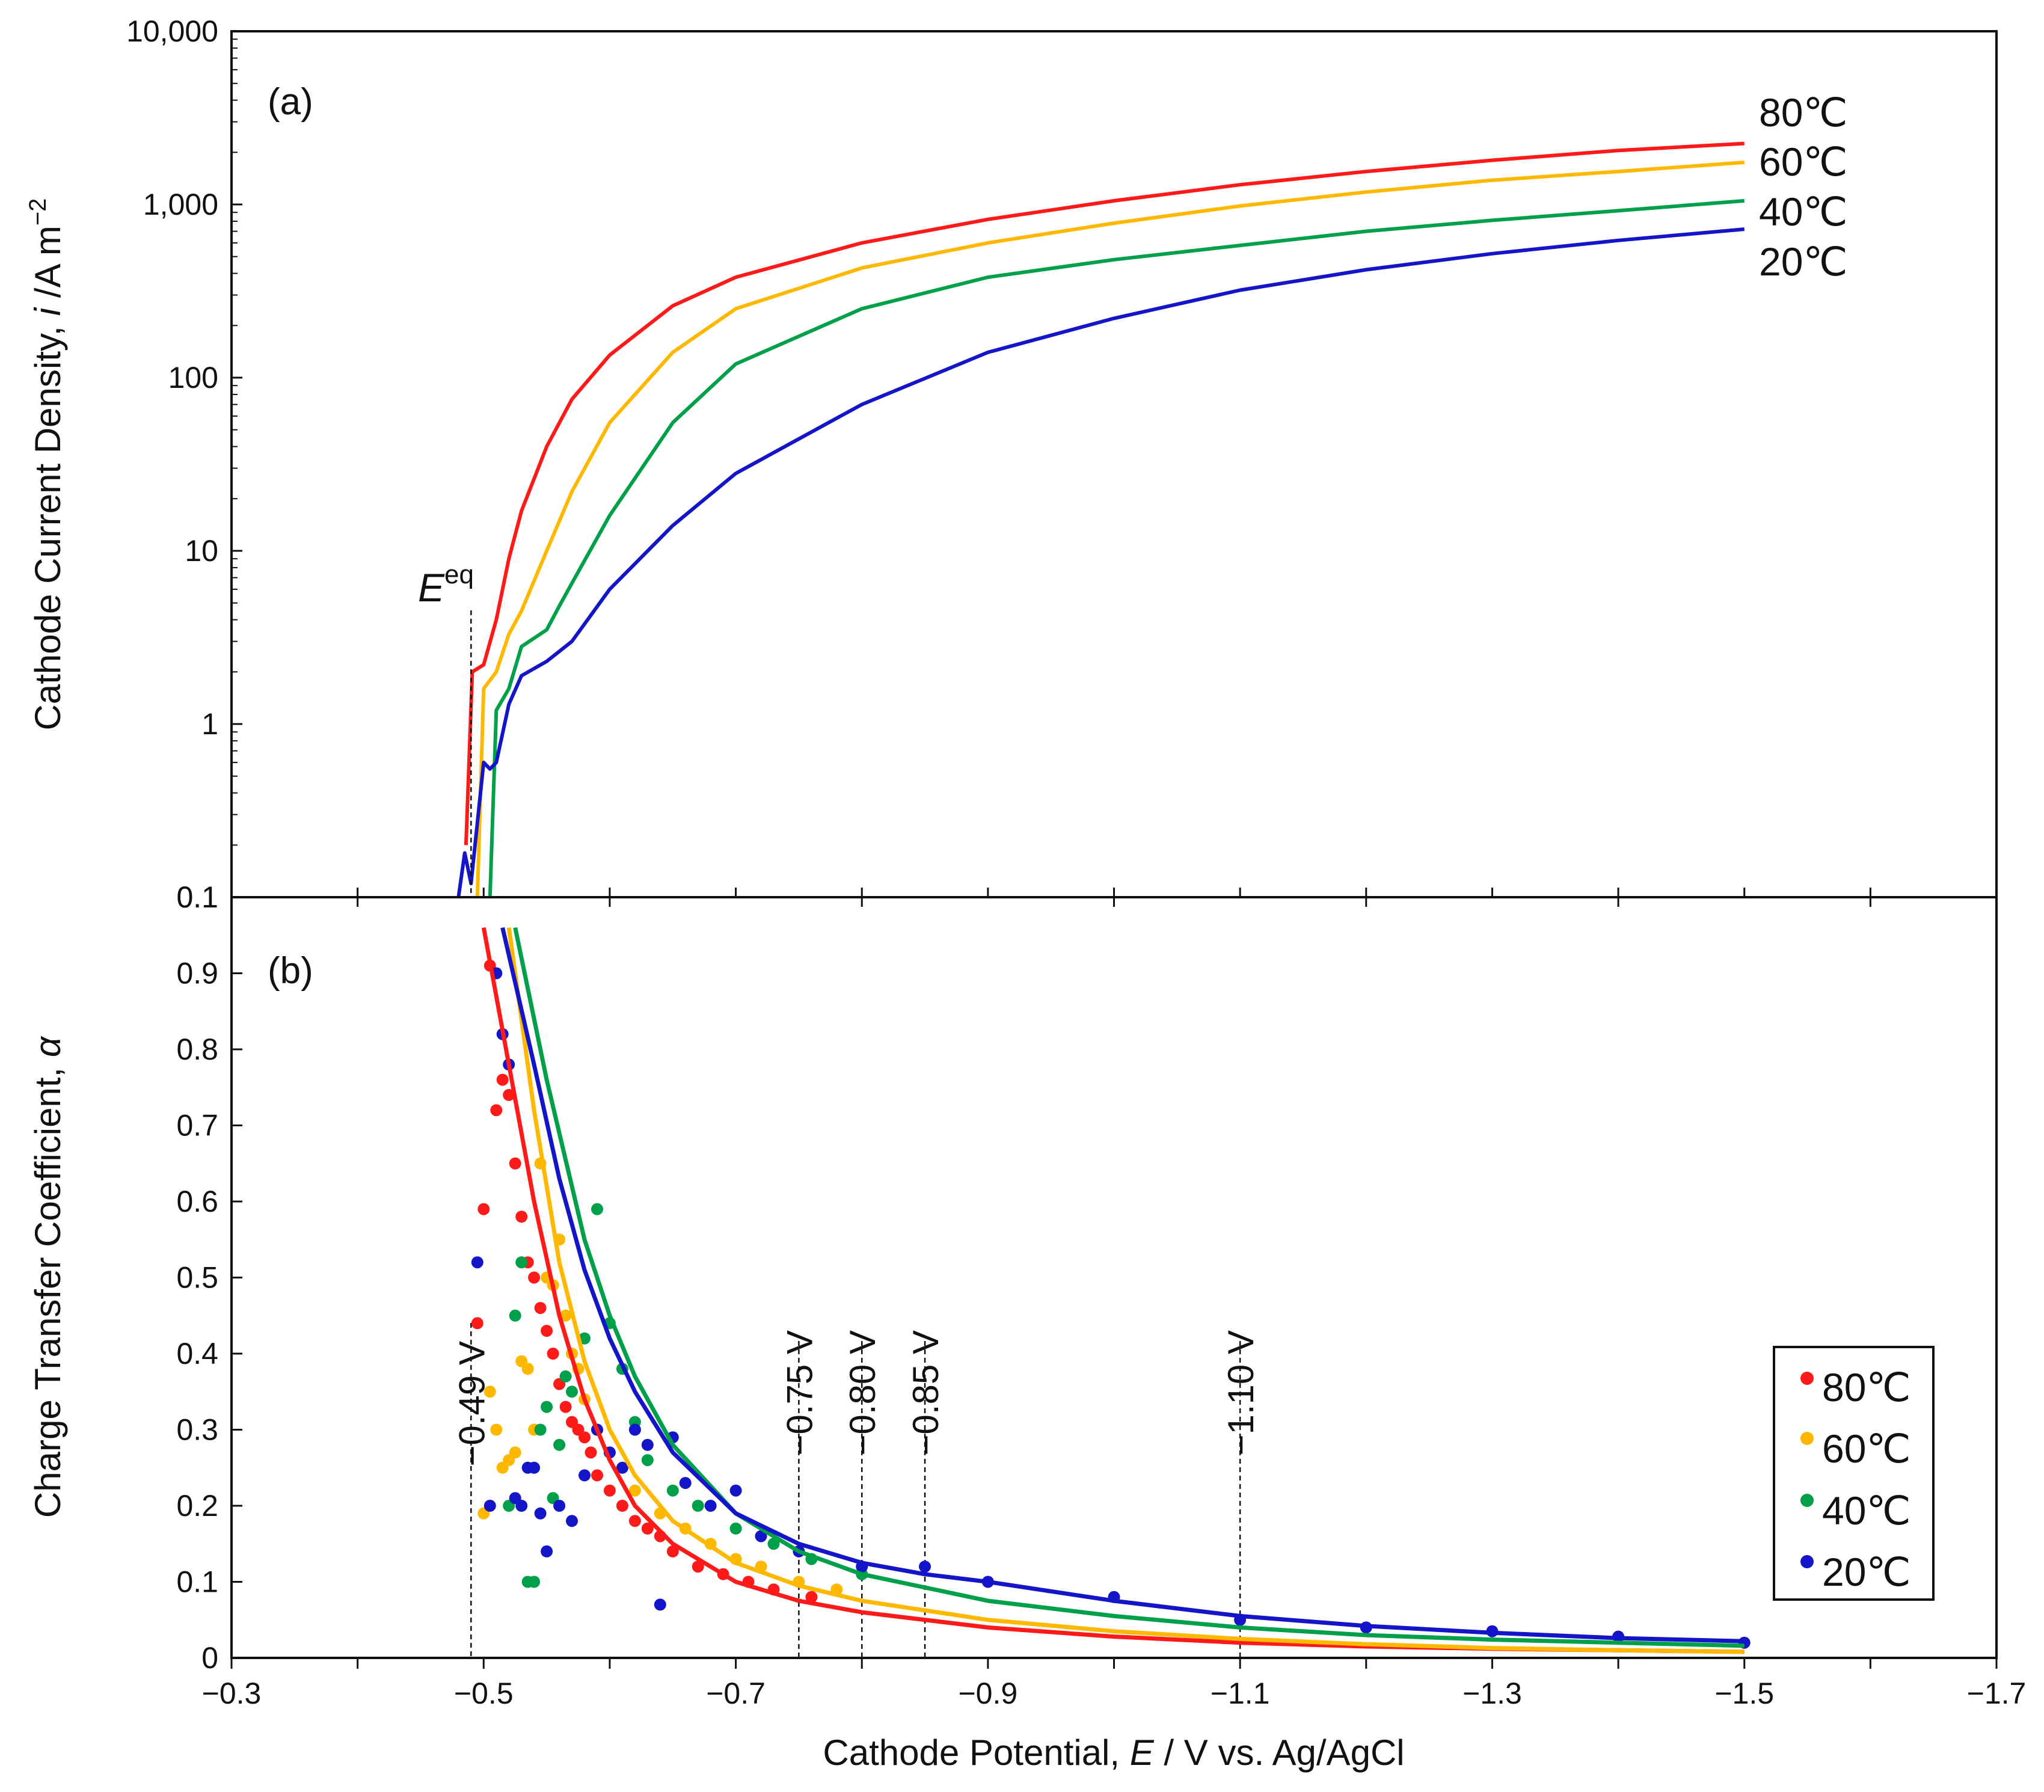  What do you see at coordinates (197, 1278) in the screenshot?
I see `panel-b-y-tick-label: 0.5` at bounding box center [197, 1278].